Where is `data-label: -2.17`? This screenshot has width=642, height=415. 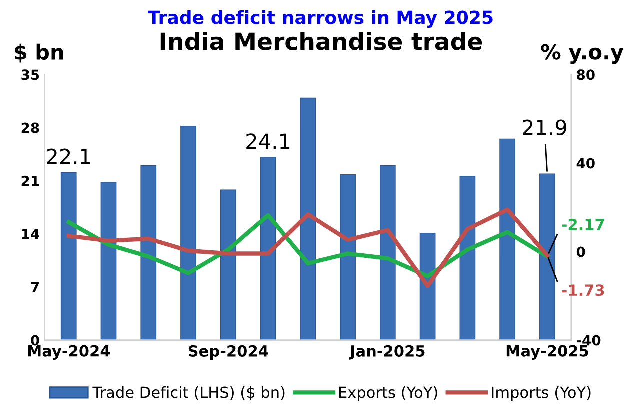
data-label: -2.17 is located at coordinates (583, 224).